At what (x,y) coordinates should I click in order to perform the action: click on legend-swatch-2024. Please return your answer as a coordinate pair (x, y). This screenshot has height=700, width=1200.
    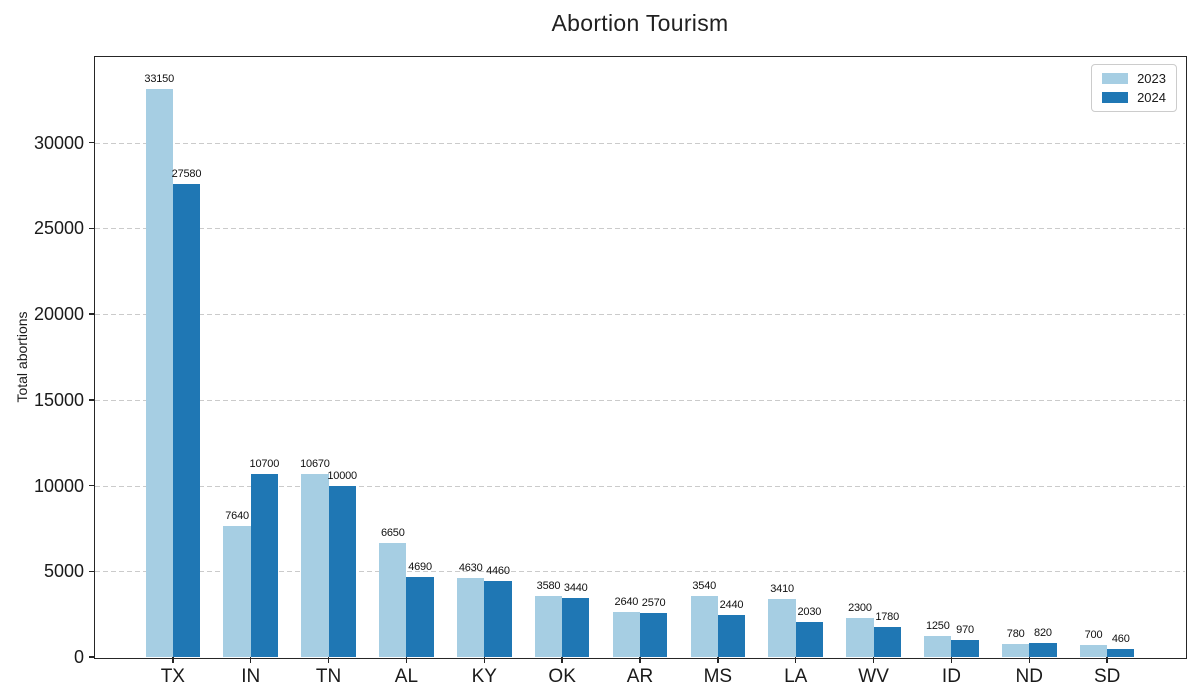
    Looking at the image, I should click on (1115, 97).